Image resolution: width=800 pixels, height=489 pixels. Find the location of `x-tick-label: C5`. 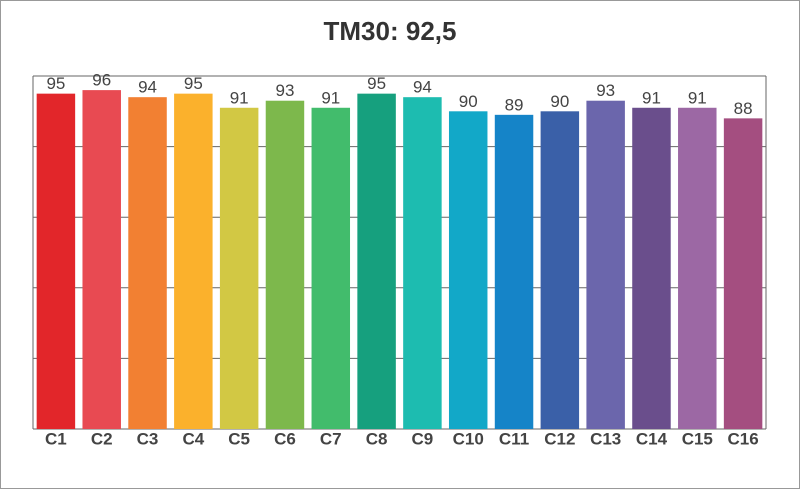

x-tick-label: C5 is located at coordinates (239, 438).